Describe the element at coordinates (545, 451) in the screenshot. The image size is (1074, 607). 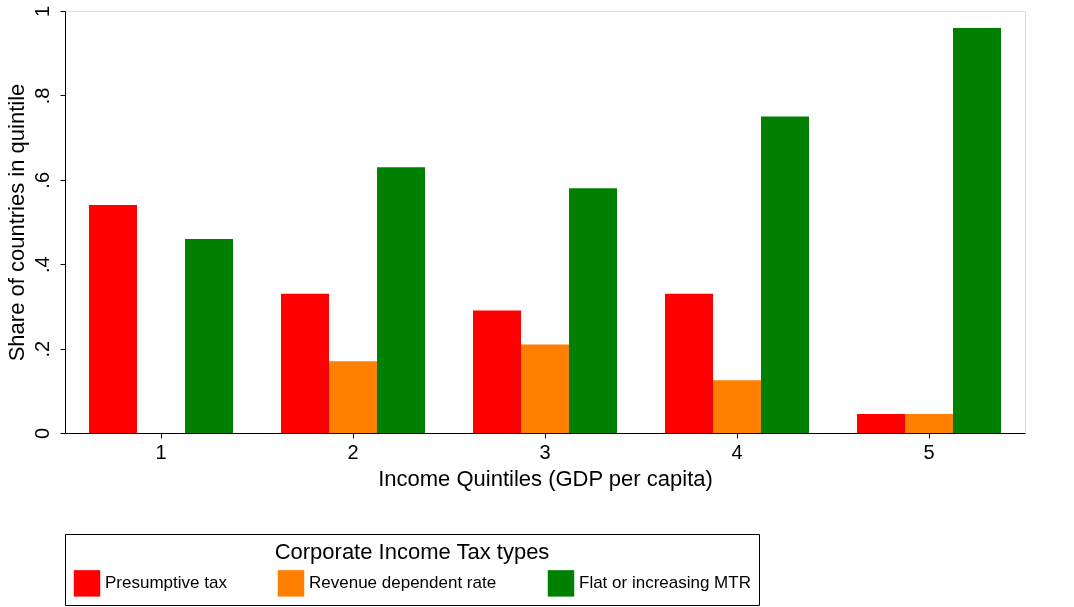
I see `x-tick-label: 3` at that location.